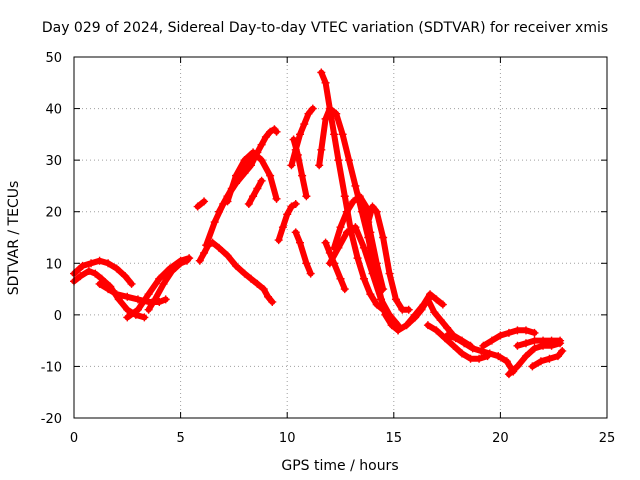 The width and height of the screenshot is (640, 480). Describe the element at coordinates (607, 438) in the screenshot. I see `x-tick-label: 25` at that location.